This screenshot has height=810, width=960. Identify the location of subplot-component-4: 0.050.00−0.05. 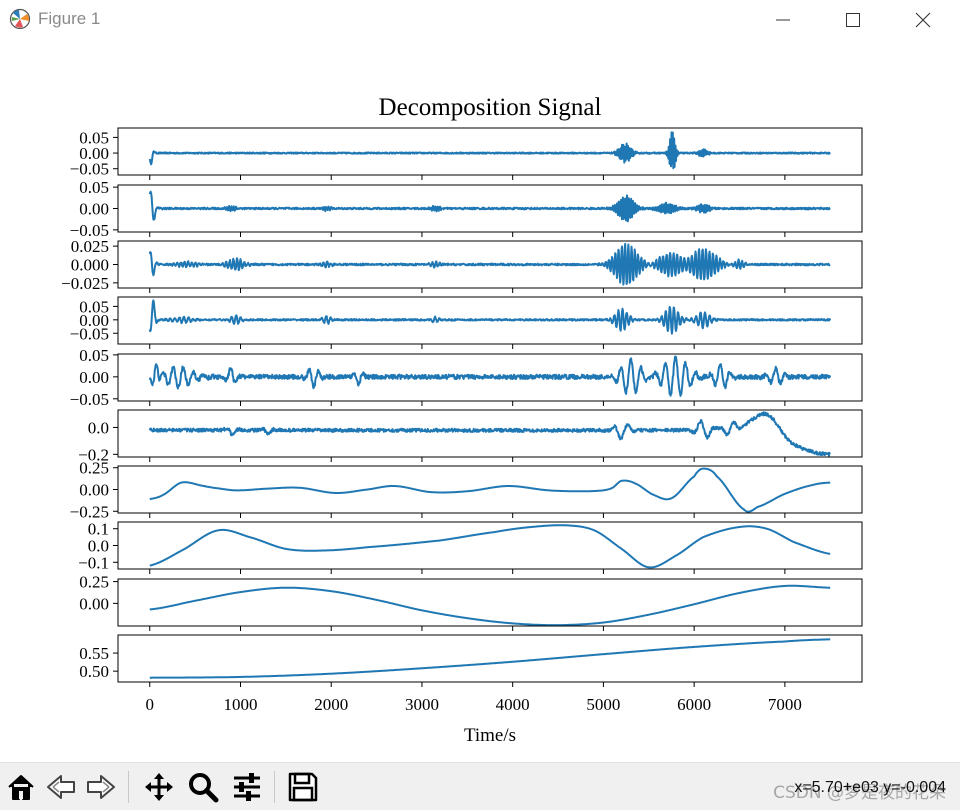
(466, 322).